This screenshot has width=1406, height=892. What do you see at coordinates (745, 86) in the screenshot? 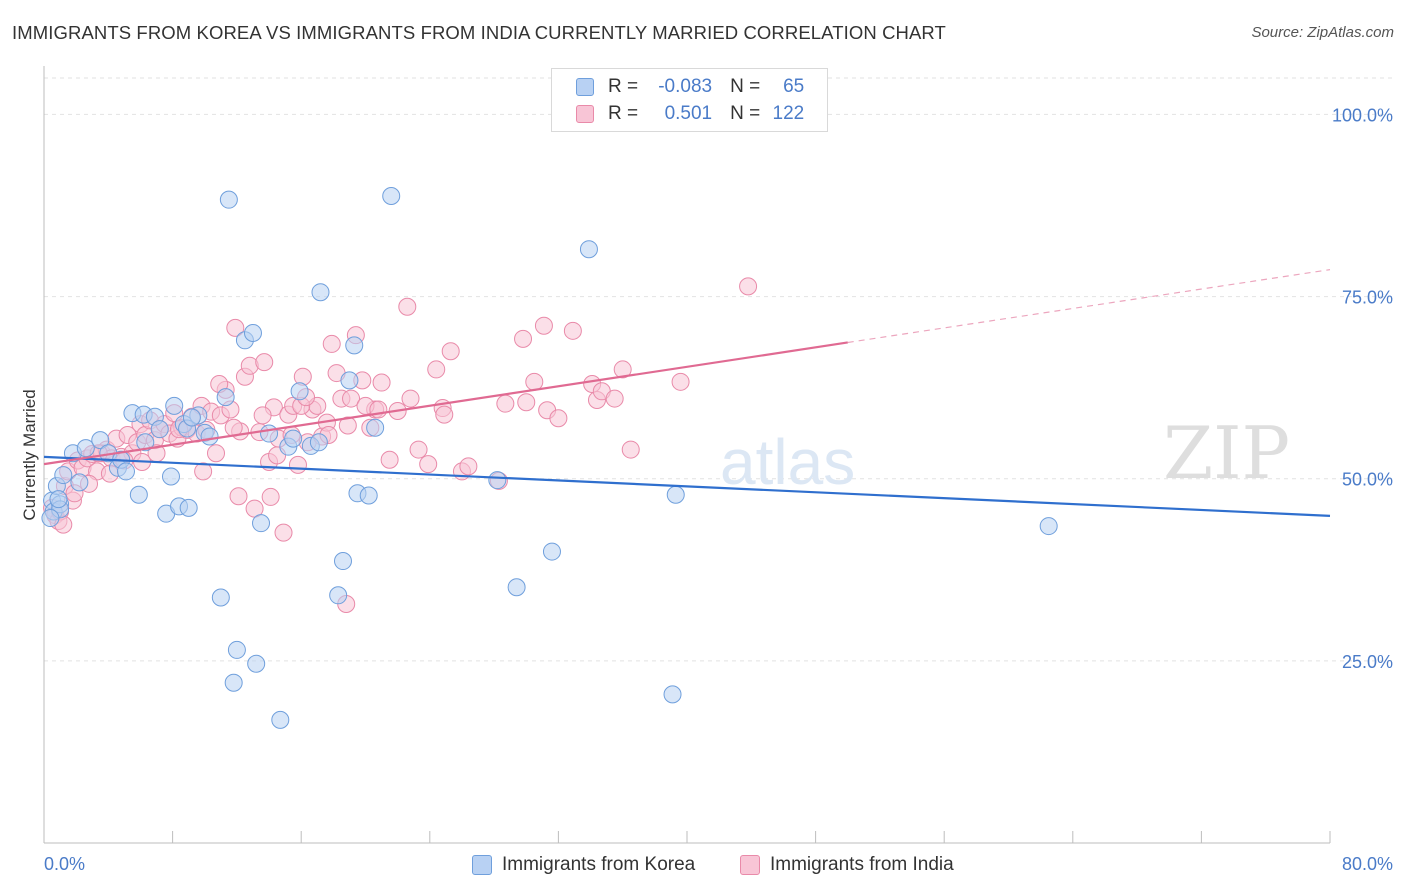
I see `korea-n-label: N =` at bounding box center [745, 86].